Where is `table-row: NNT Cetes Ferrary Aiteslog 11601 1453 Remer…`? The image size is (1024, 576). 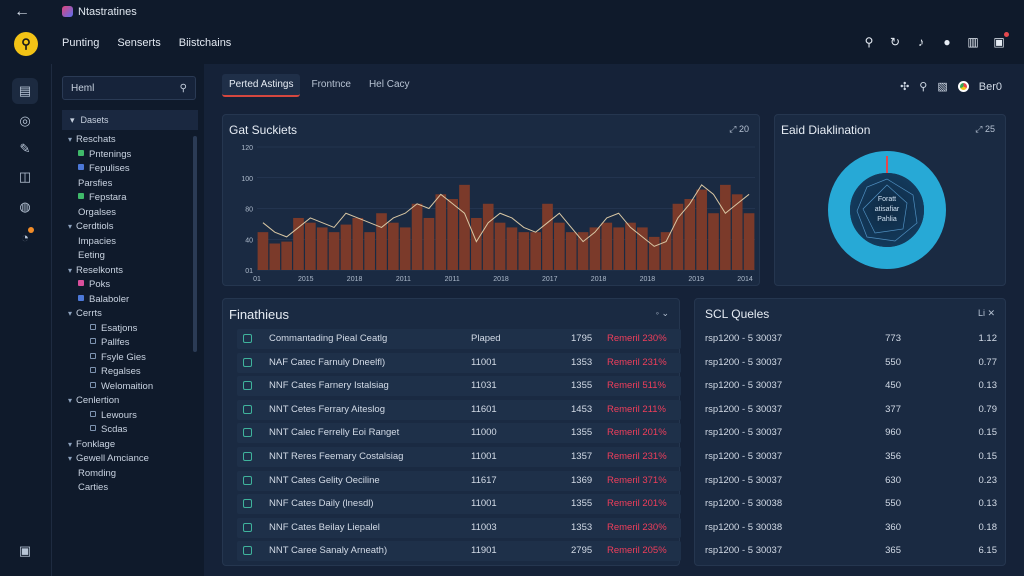
table-row: NNT Cetes Ferrary Aiteslog 11601 1453 Remer… is located at coordinates (459, 409).